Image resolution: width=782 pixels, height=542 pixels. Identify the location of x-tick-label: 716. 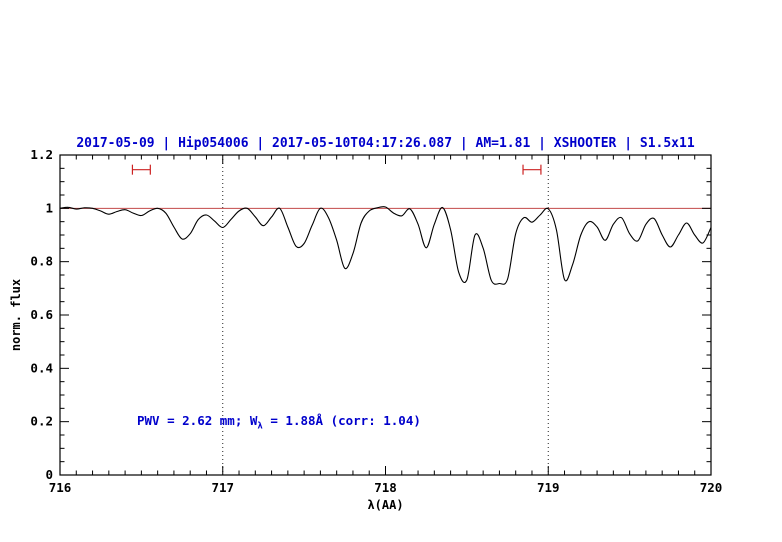
(60, 487).